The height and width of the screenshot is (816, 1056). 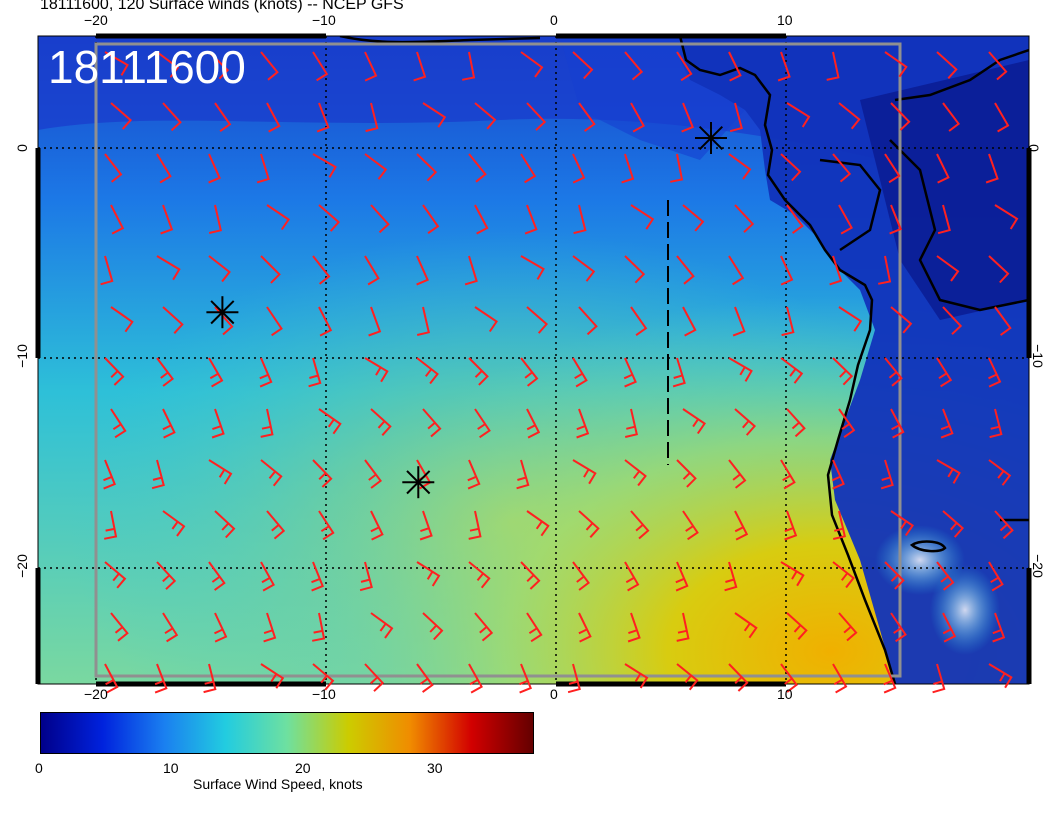 What do you see at coordinates (785, 20) in the screenshot?
I see `x-tick-top-4: 10` at bounding box center [785, 20].